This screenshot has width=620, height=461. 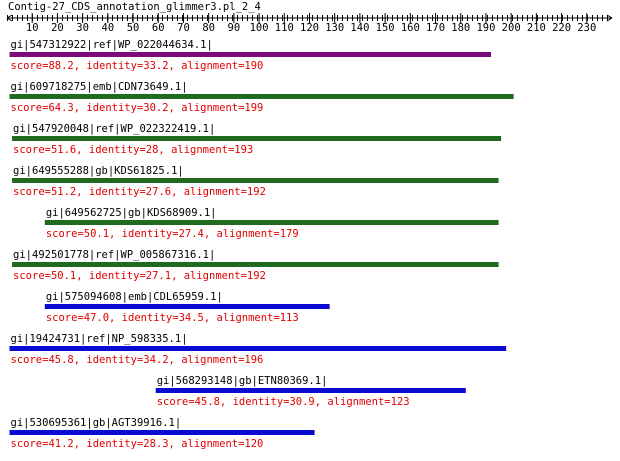 What do you see at coordinates (131, 213) in the screenshot?
I see `hit-label: gi|649562725|gb|KDS68909.1|` at bounding box center [131, 213].